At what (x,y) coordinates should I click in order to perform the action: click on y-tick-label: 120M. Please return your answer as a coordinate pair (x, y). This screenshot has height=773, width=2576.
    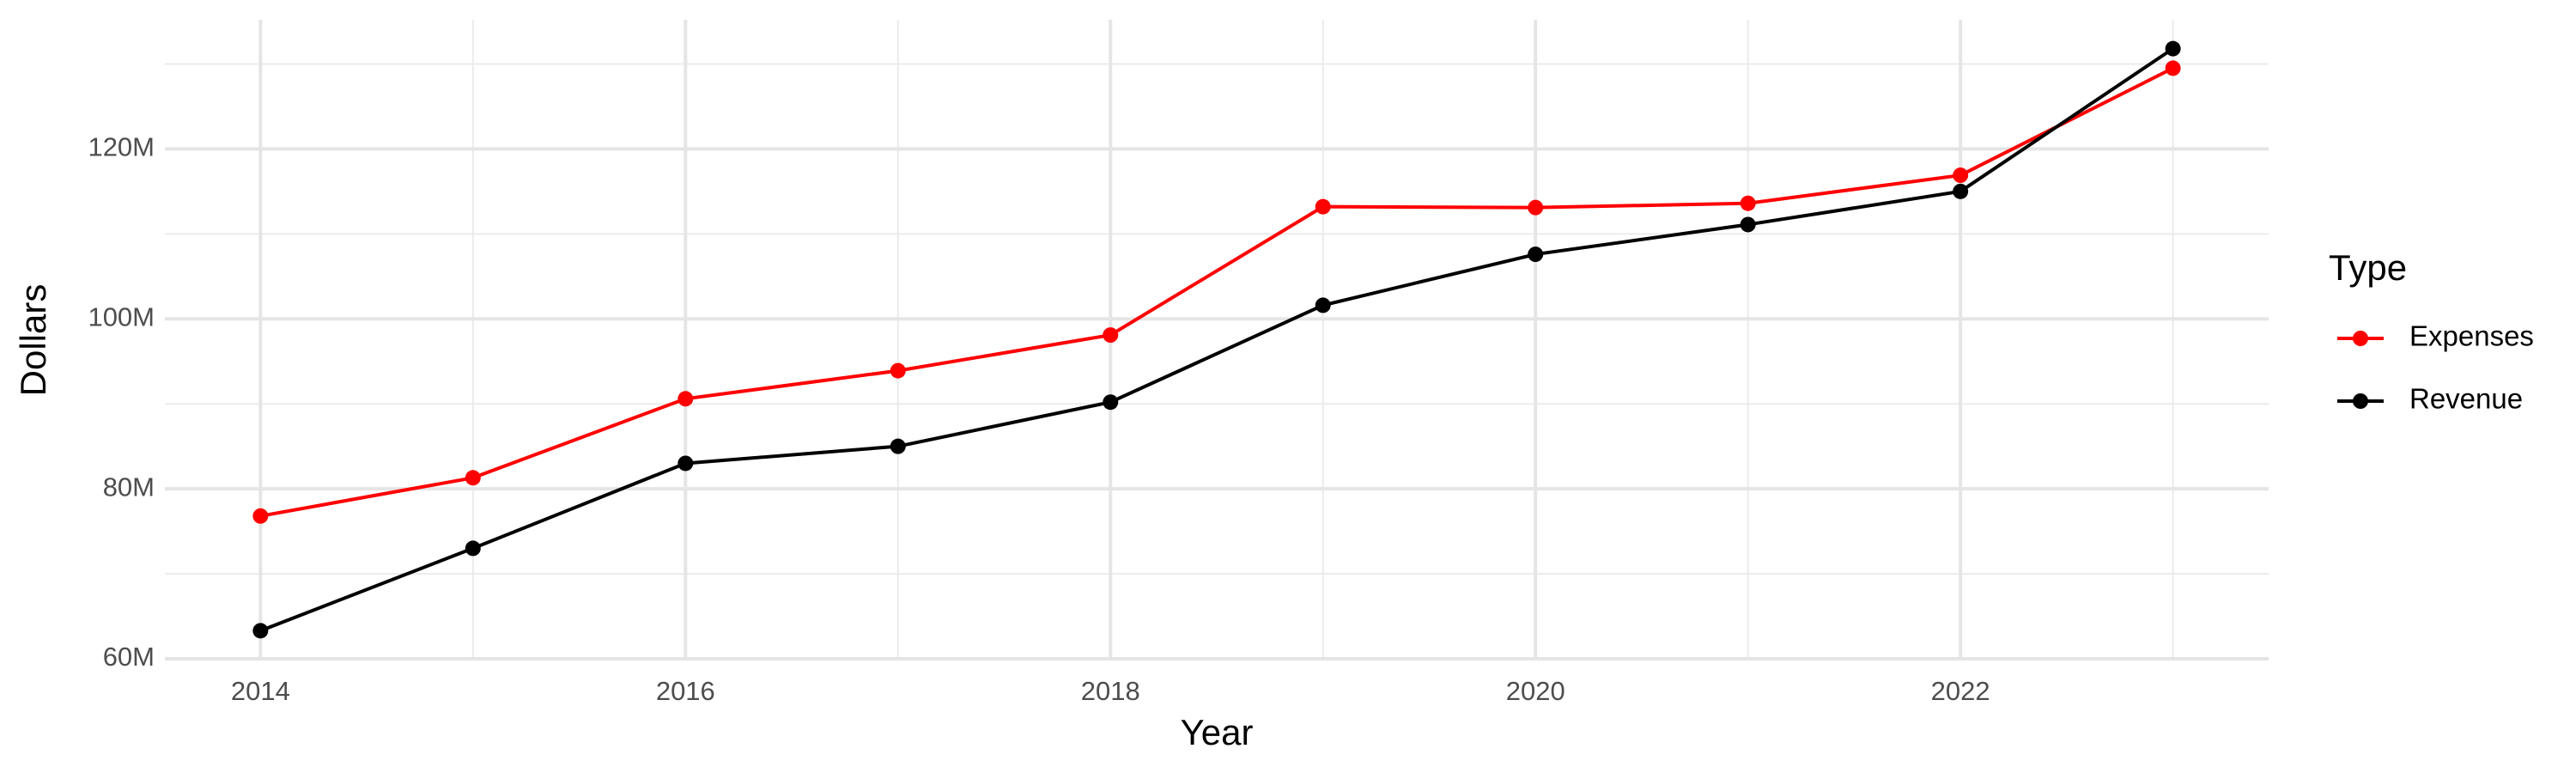
    Looking at the image, I should click on (122, 147).